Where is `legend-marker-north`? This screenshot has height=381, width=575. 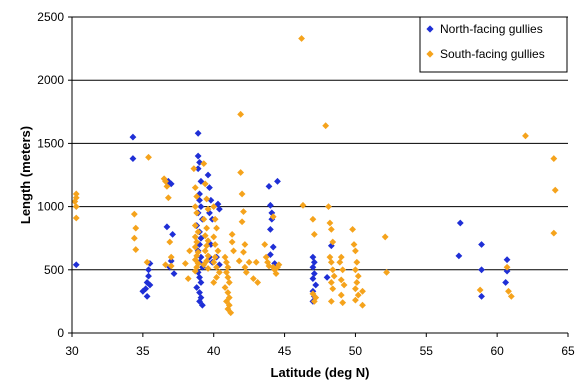 legend-marker-north is located at coordinates (430, 29).